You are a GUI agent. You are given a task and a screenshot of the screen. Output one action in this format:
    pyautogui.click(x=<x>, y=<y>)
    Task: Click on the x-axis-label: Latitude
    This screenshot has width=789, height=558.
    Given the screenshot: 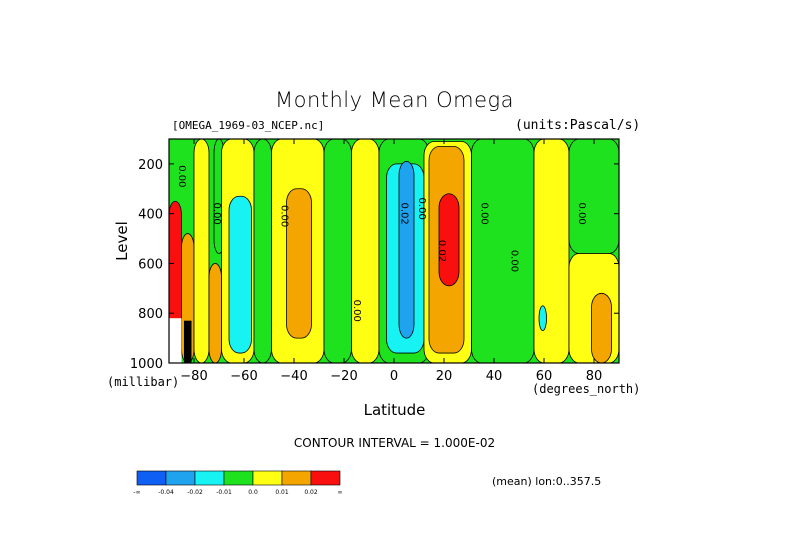 What is the action you would take?
    pyautogui.click(x=394, y=410)
    